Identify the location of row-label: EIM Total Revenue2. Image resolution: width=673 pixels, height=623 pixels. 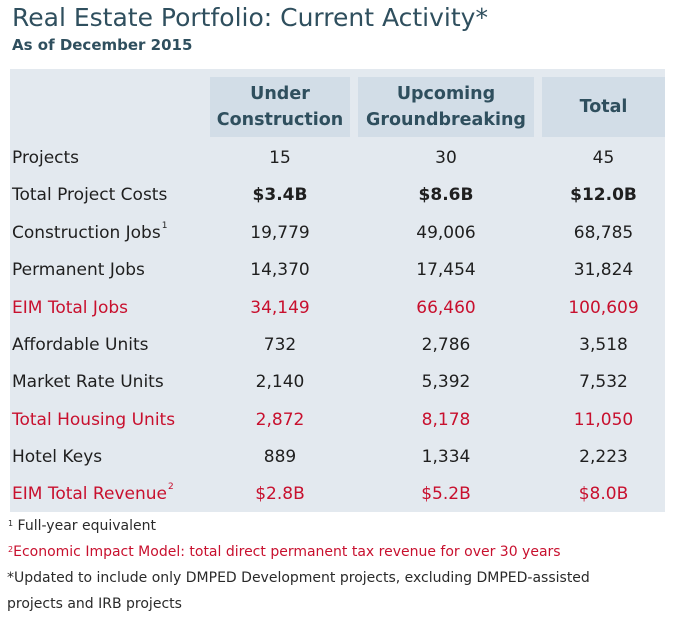
(93, 494).